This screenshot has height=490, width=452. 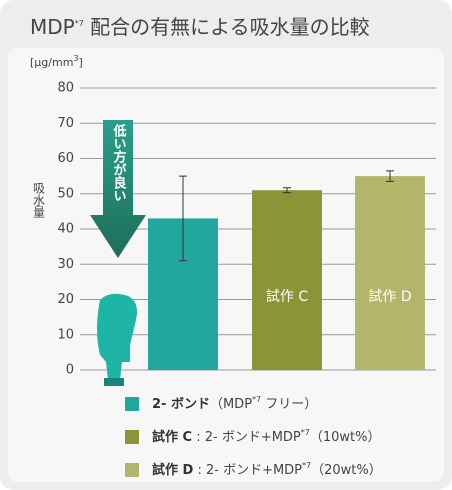 What do you see at coordinates (65, 123) in the screenshot?
I see `y-tick-label: 70` at bounding box center [65, 123].